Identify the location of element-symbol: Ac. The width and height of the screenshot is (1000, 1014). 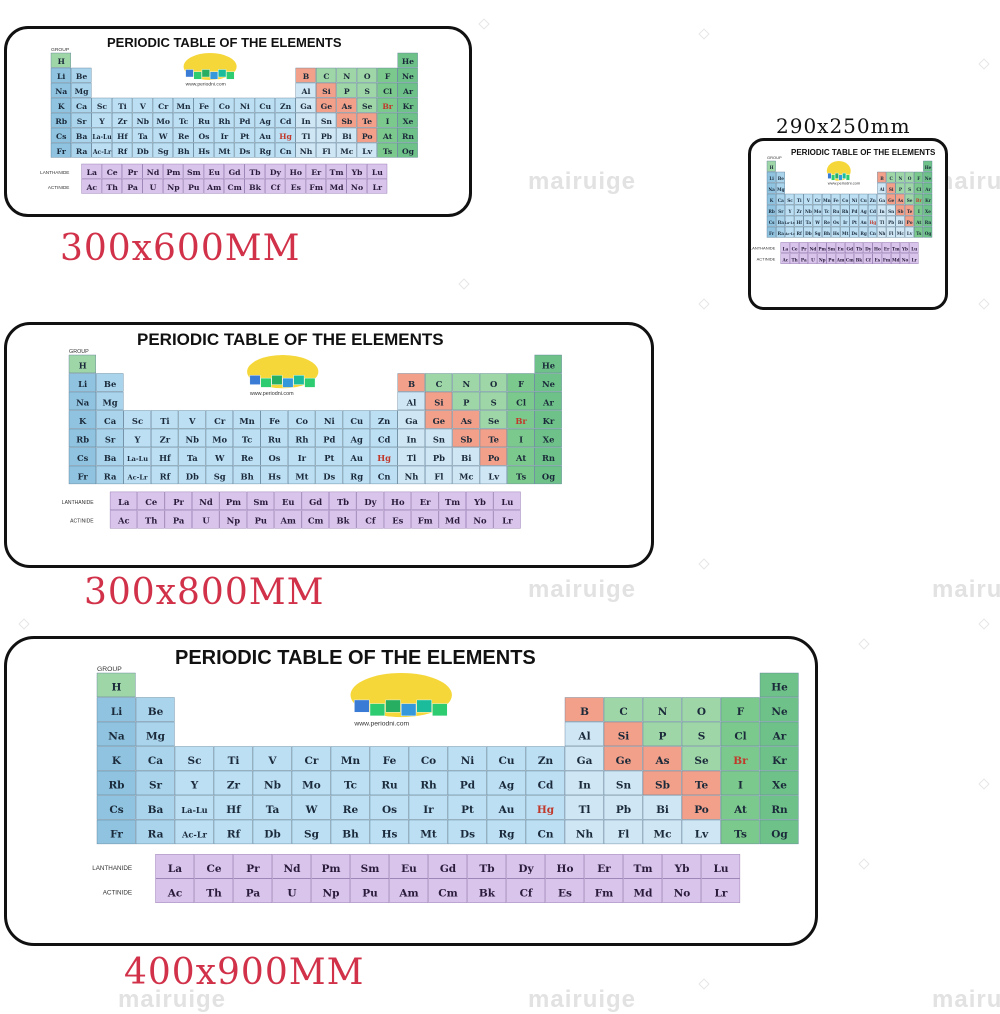
(175, 893).